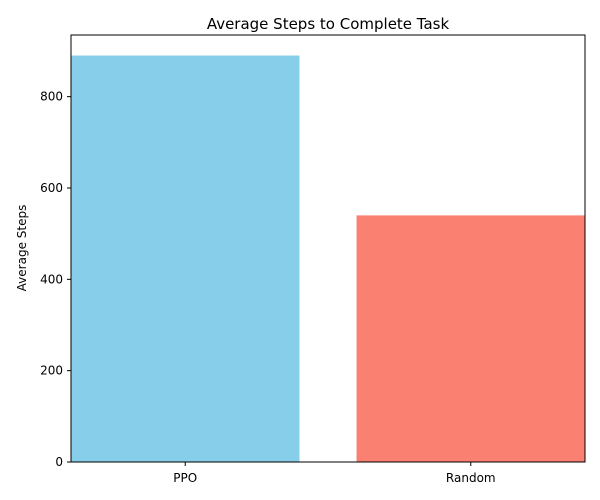  What do you see at coordinates (51, 188) in the screenshot?
I see `y-tick-label: 600` at bounding box center [51, 188].